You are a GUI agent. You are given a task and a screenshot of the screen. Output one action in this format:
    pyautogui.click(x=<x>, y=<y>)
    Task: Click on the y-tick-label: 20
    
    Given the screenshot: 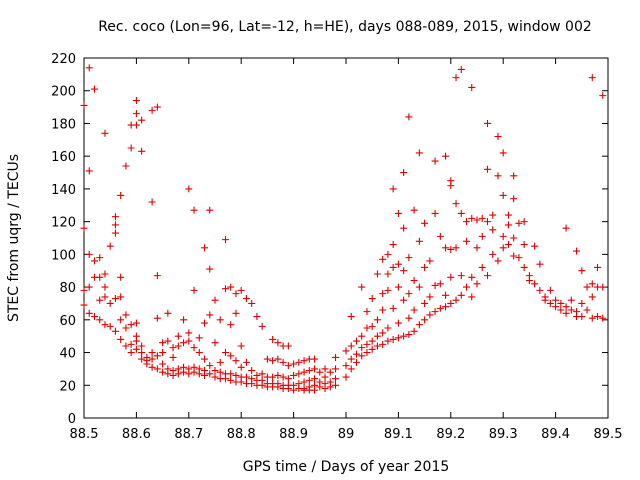 What is the action you would take?
    pyautogui.click(x=67, y=386)
    